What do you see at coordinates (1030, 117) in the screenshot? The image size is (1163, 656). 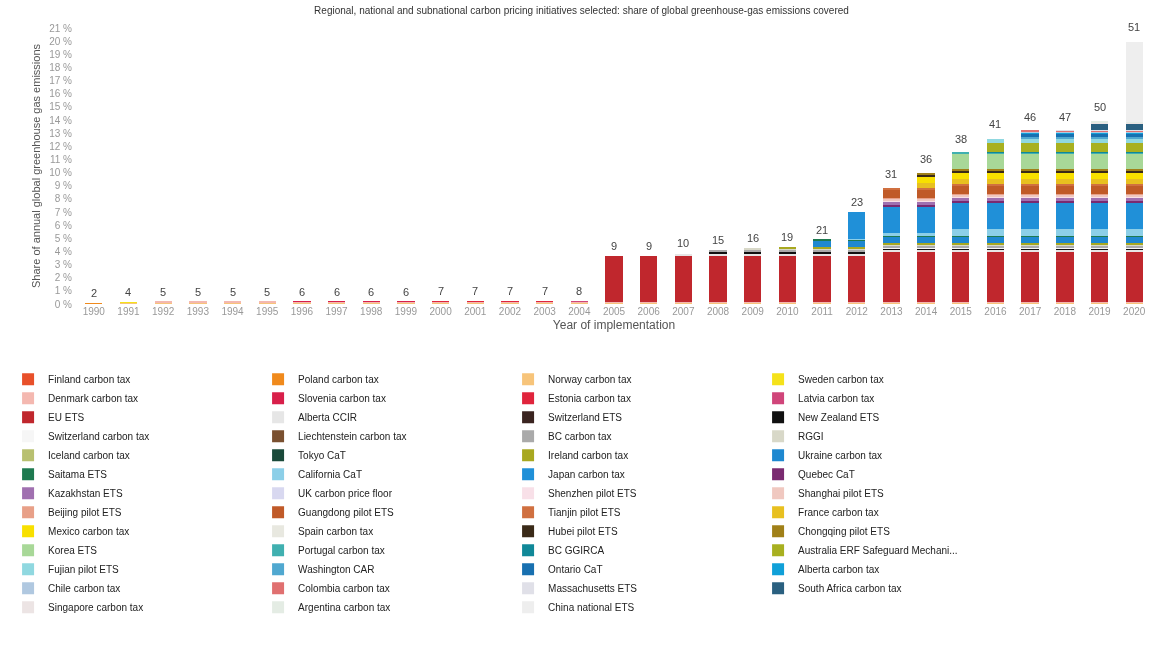 I see `annotation: 46` at bounding box center [1030, 117].